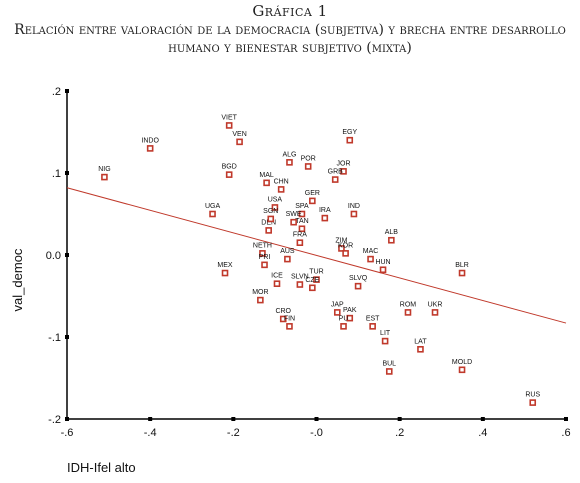 The height and width of the screenshot is (483, 580). Describe the element at coordinates (294, 214) in the screenshot. I see `point-label: SWE` at that location.